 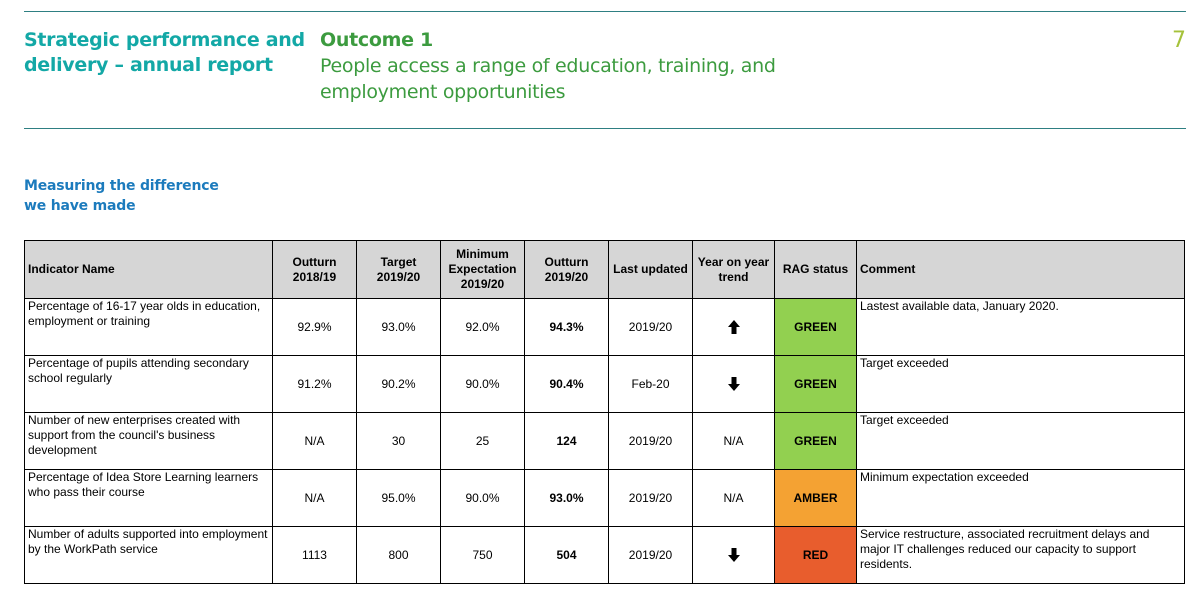 What do you see at coordinates (314, 269) in the screenshot?
I see `col-header-outturn-2018-19: Outturn 2018/19` at bounding box center [314, 269].